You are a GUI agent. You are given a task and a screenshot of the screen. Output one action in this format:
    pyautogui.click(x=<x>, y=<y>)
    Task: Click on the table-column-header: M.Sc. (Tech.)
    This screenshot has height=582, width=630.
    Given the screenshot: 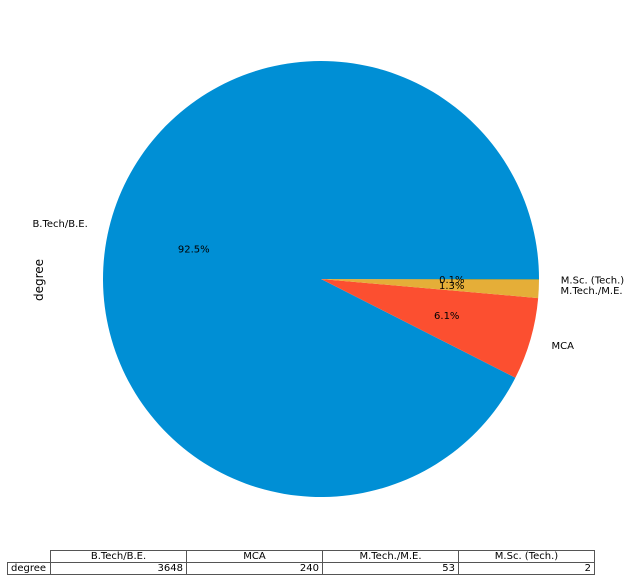 What is the action you would take?
    pyautogui.click(x=526, y=556)
    